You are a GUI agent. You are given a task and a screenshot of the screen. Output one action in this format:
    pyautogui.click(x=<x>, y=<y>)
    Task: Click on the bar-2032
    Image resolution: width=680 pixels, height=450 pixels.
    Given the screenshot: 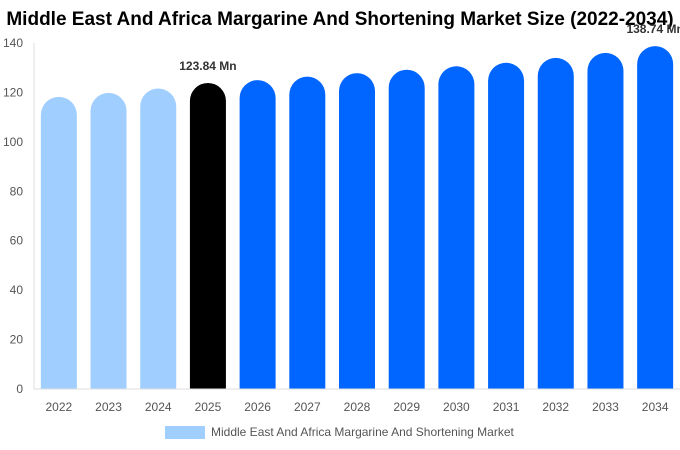 What is the action you would take?
    pyautogui.click(x=555, y=223)
    